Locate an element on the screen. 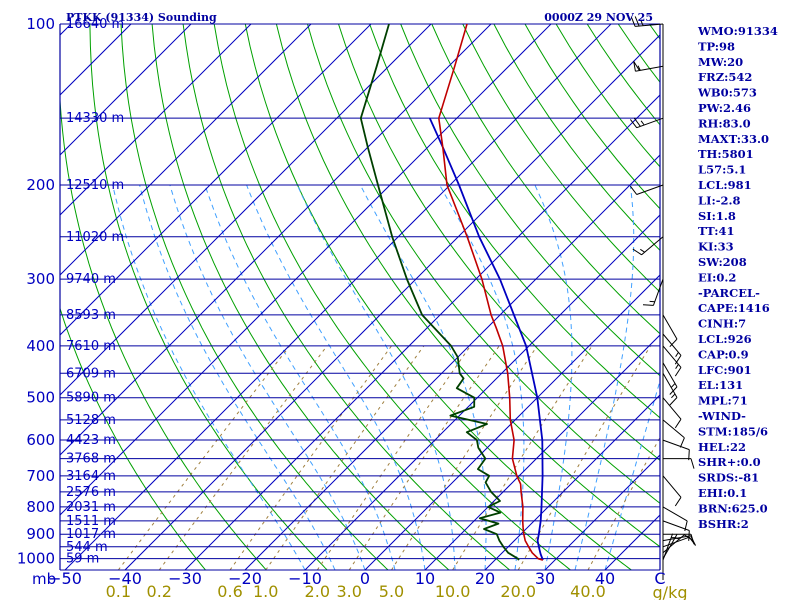 This screenshot has width=800, height=600. height-level-label: 4423 m is located at coordinates (91, 440).